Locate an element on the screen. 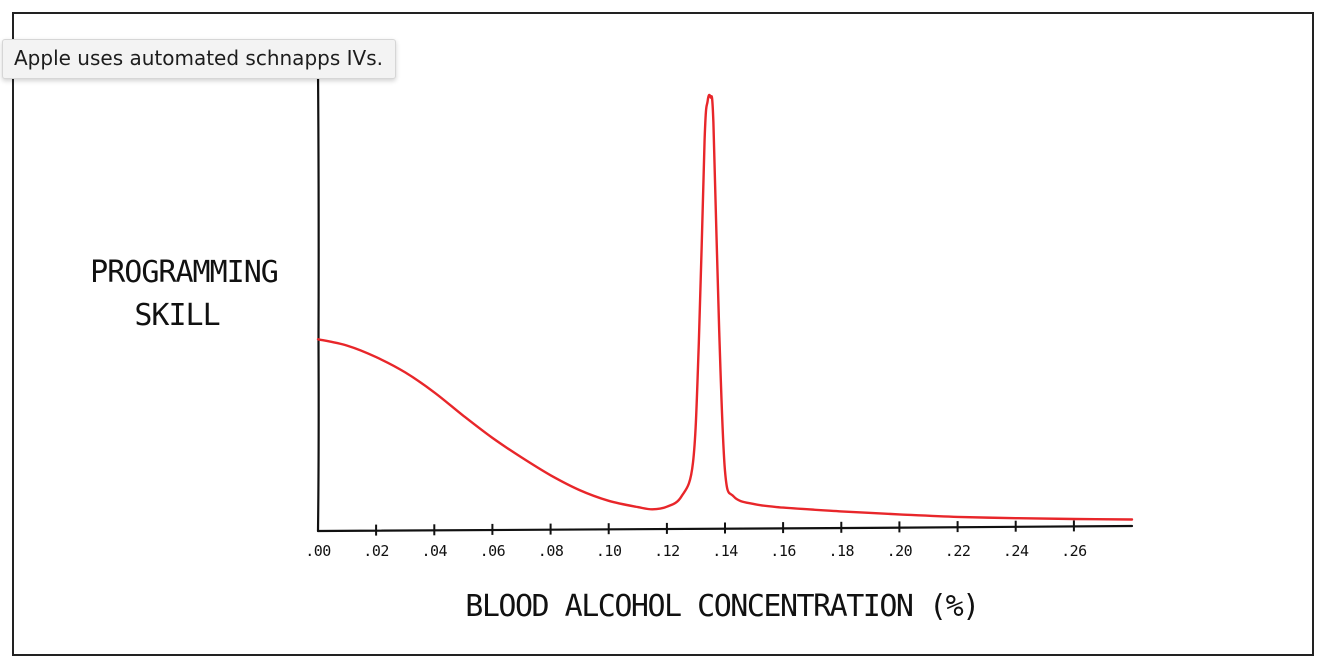 The height and width of the screenshot is (670, 1326). x-tick-label: .06 is located at coordinates (493, 551).